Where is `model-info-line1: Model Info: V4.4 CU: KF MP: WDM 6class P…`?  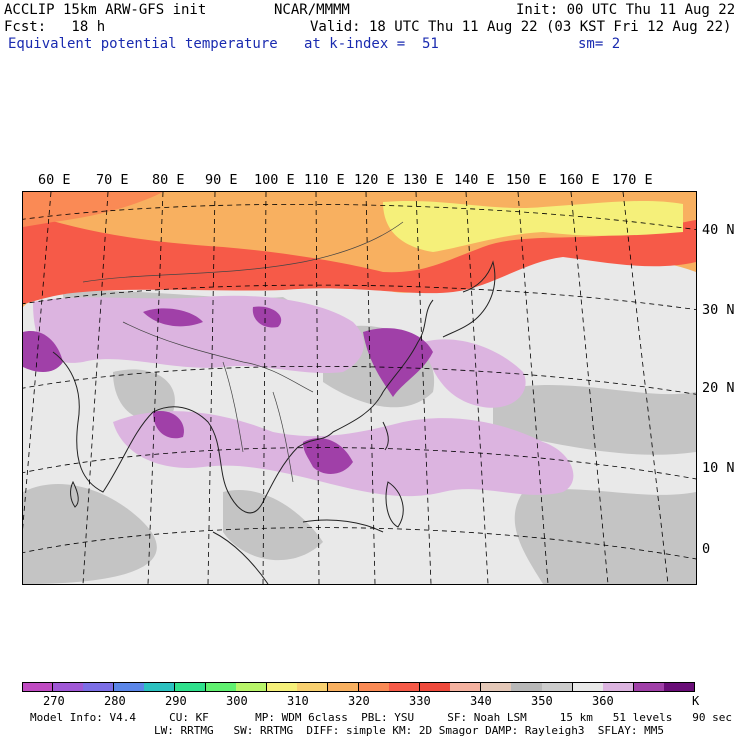
model-info-line1: Model Info: V4.4 CU: KF MP: WDM 6class P… is located at coordinates (381, 717).